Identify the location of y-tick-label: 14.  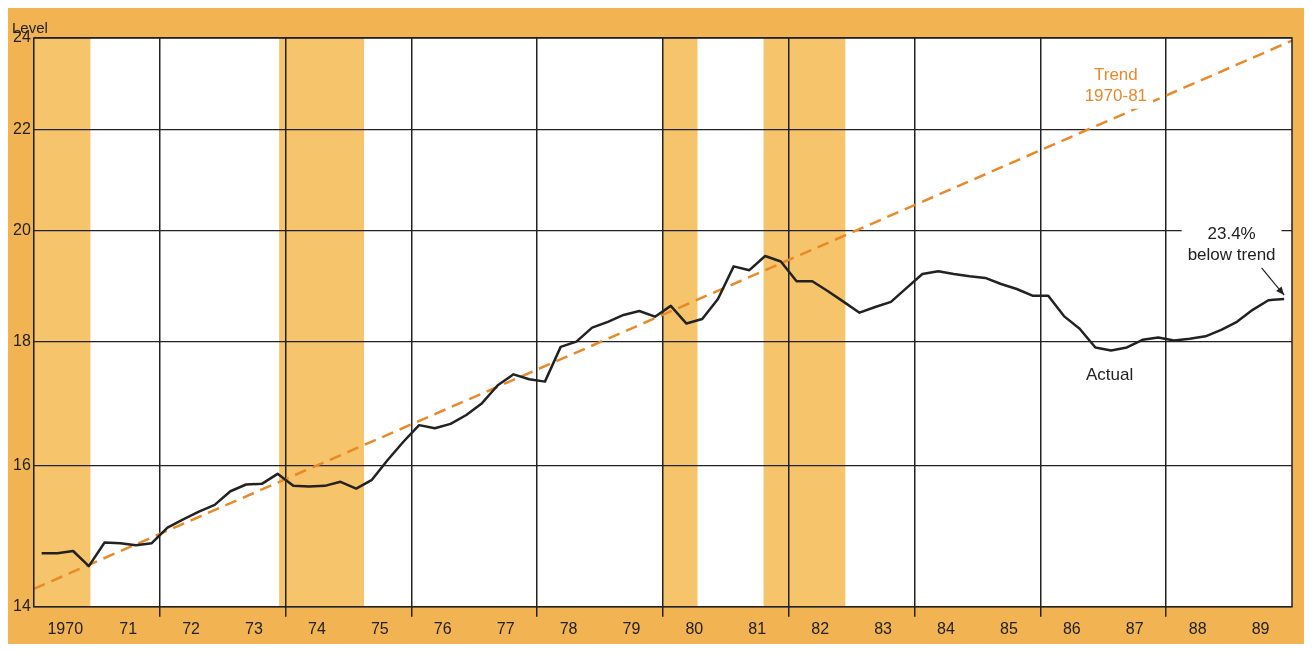
(22, 606).